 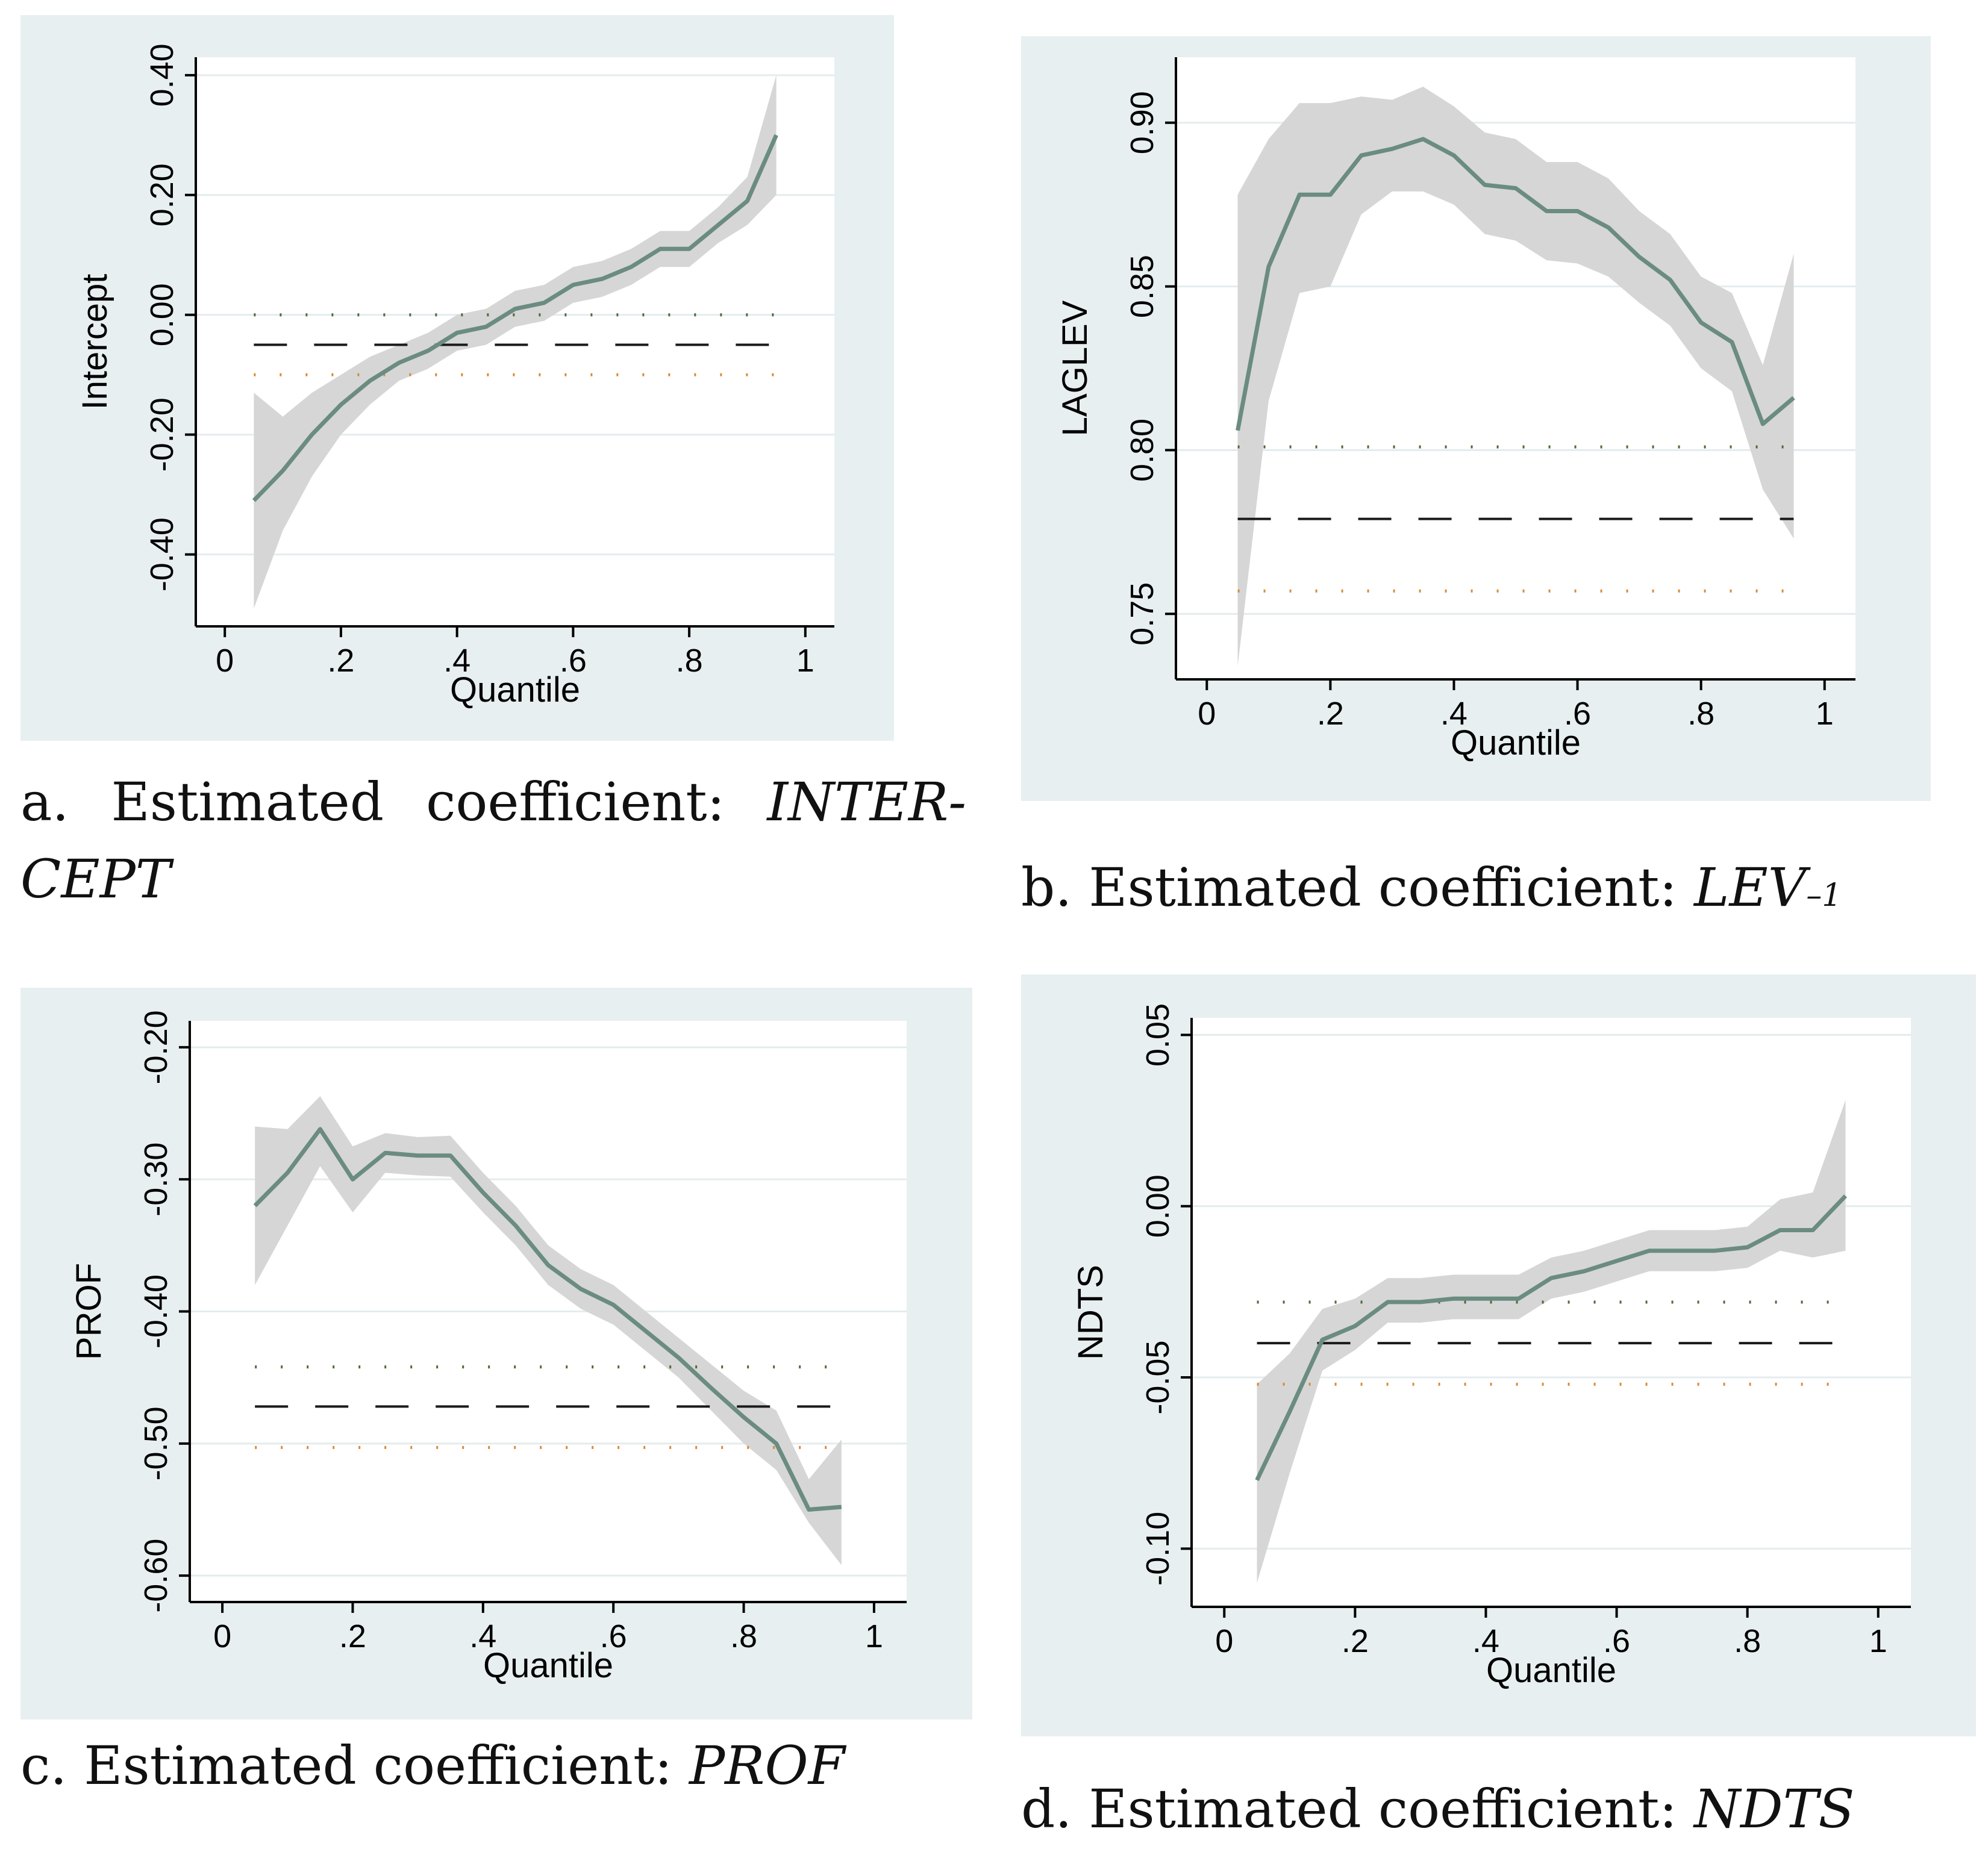 What do you see at coordinates (162, 75) in the screenshot?
I see `y-tick-label: 0.40` at bounding box center [162, 75].